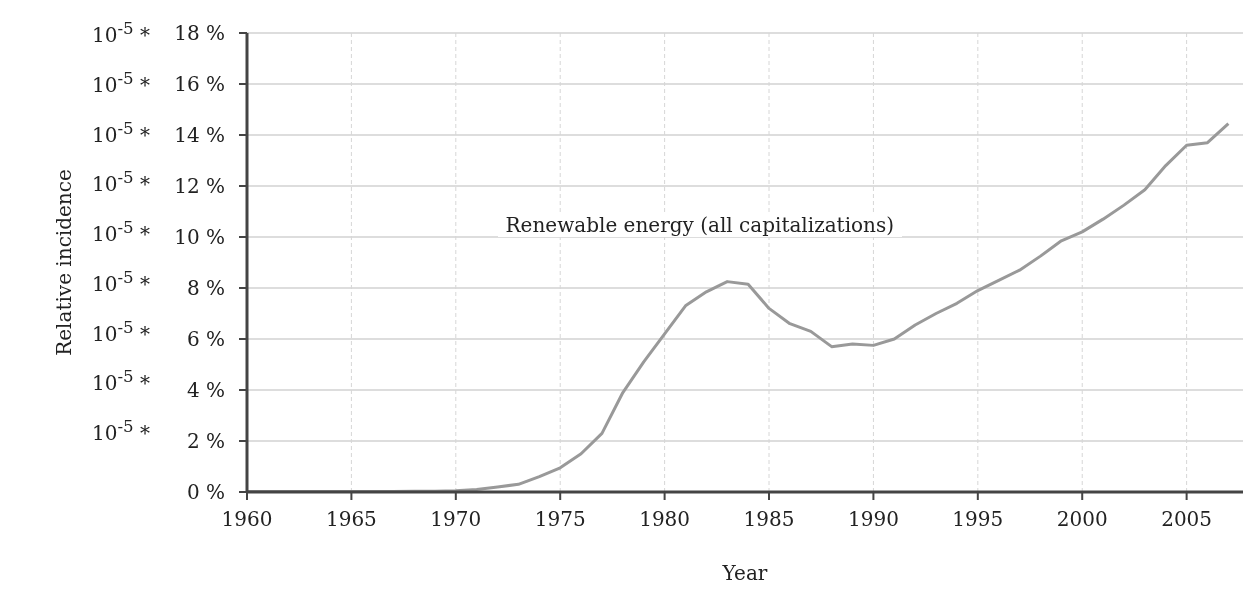  Describe the element at coordinates (205, 339) in the screenshot. I see `y-tick-label: 6 %` at that location.